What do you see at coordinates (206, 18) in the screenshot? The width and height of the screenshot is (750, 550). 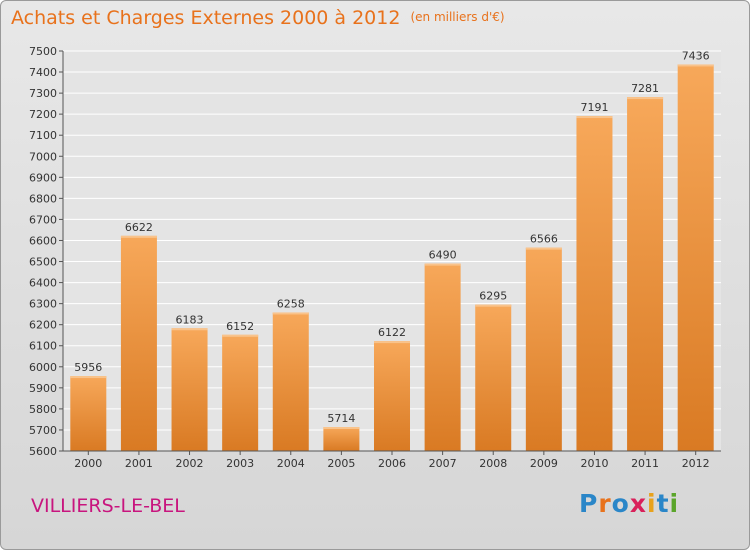 I see `title-text: Achats et Charges Externes 2000 à 2012` at bounding box center [206, 18].